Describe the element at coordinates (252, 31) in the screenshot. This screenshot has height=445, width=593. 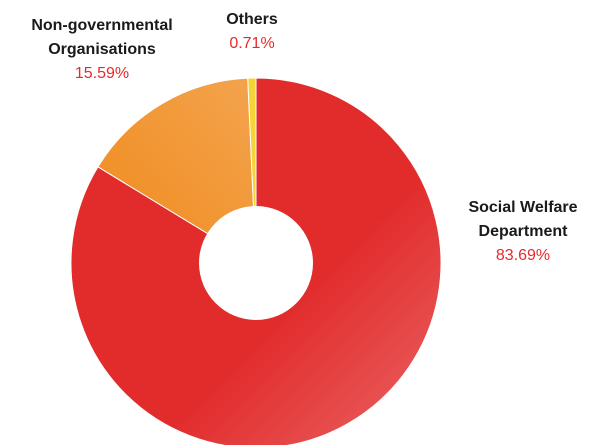
I see `slice-label-2: Others 0.71%` at that location.